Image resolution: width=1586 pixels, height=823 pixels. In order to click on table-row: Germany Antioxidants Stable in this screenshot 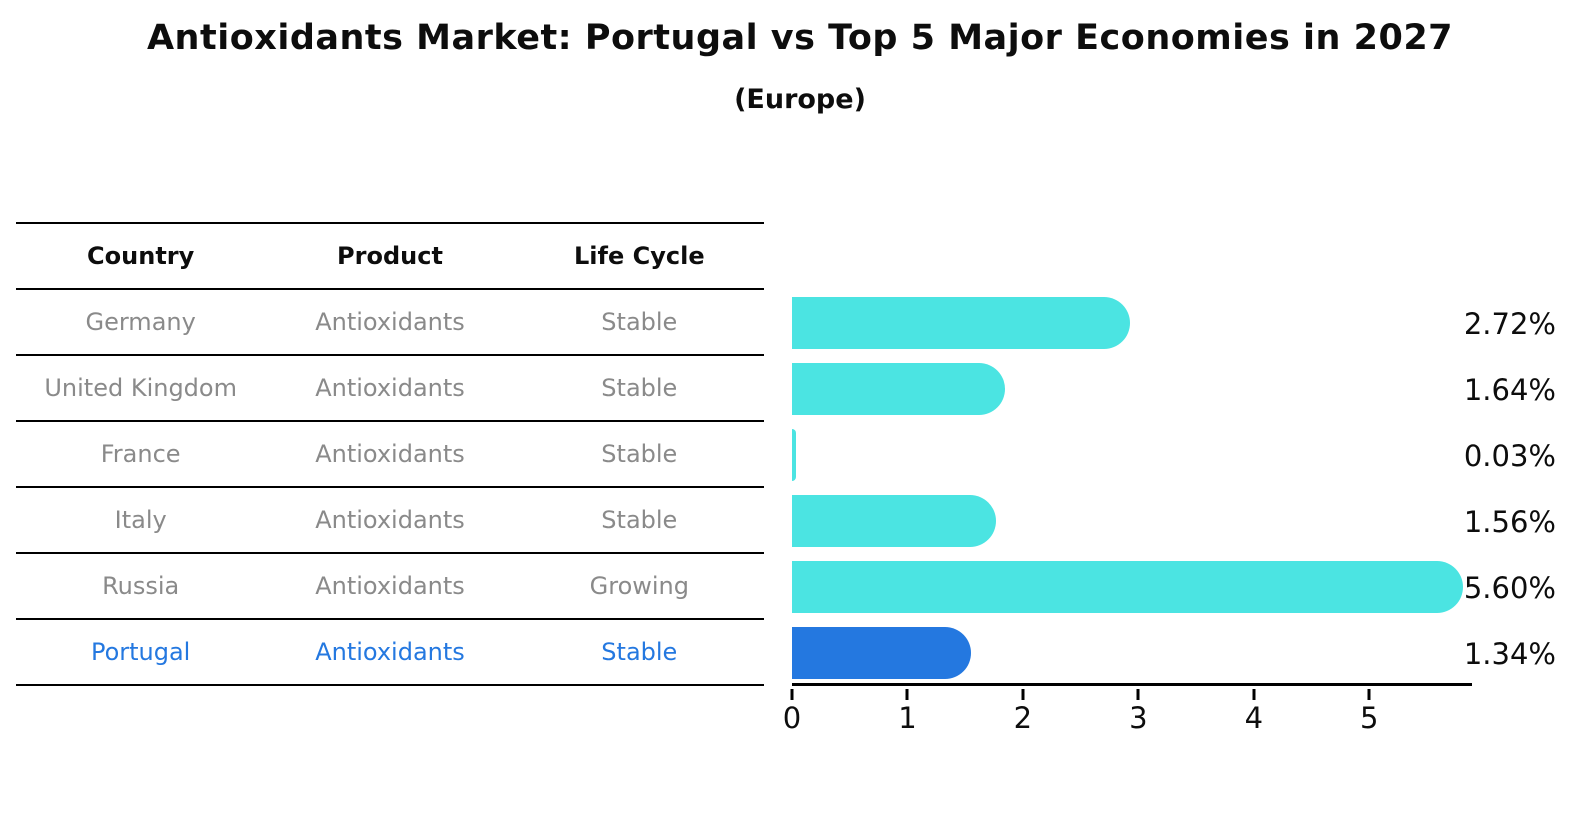, I will do `click(390, 323)`.